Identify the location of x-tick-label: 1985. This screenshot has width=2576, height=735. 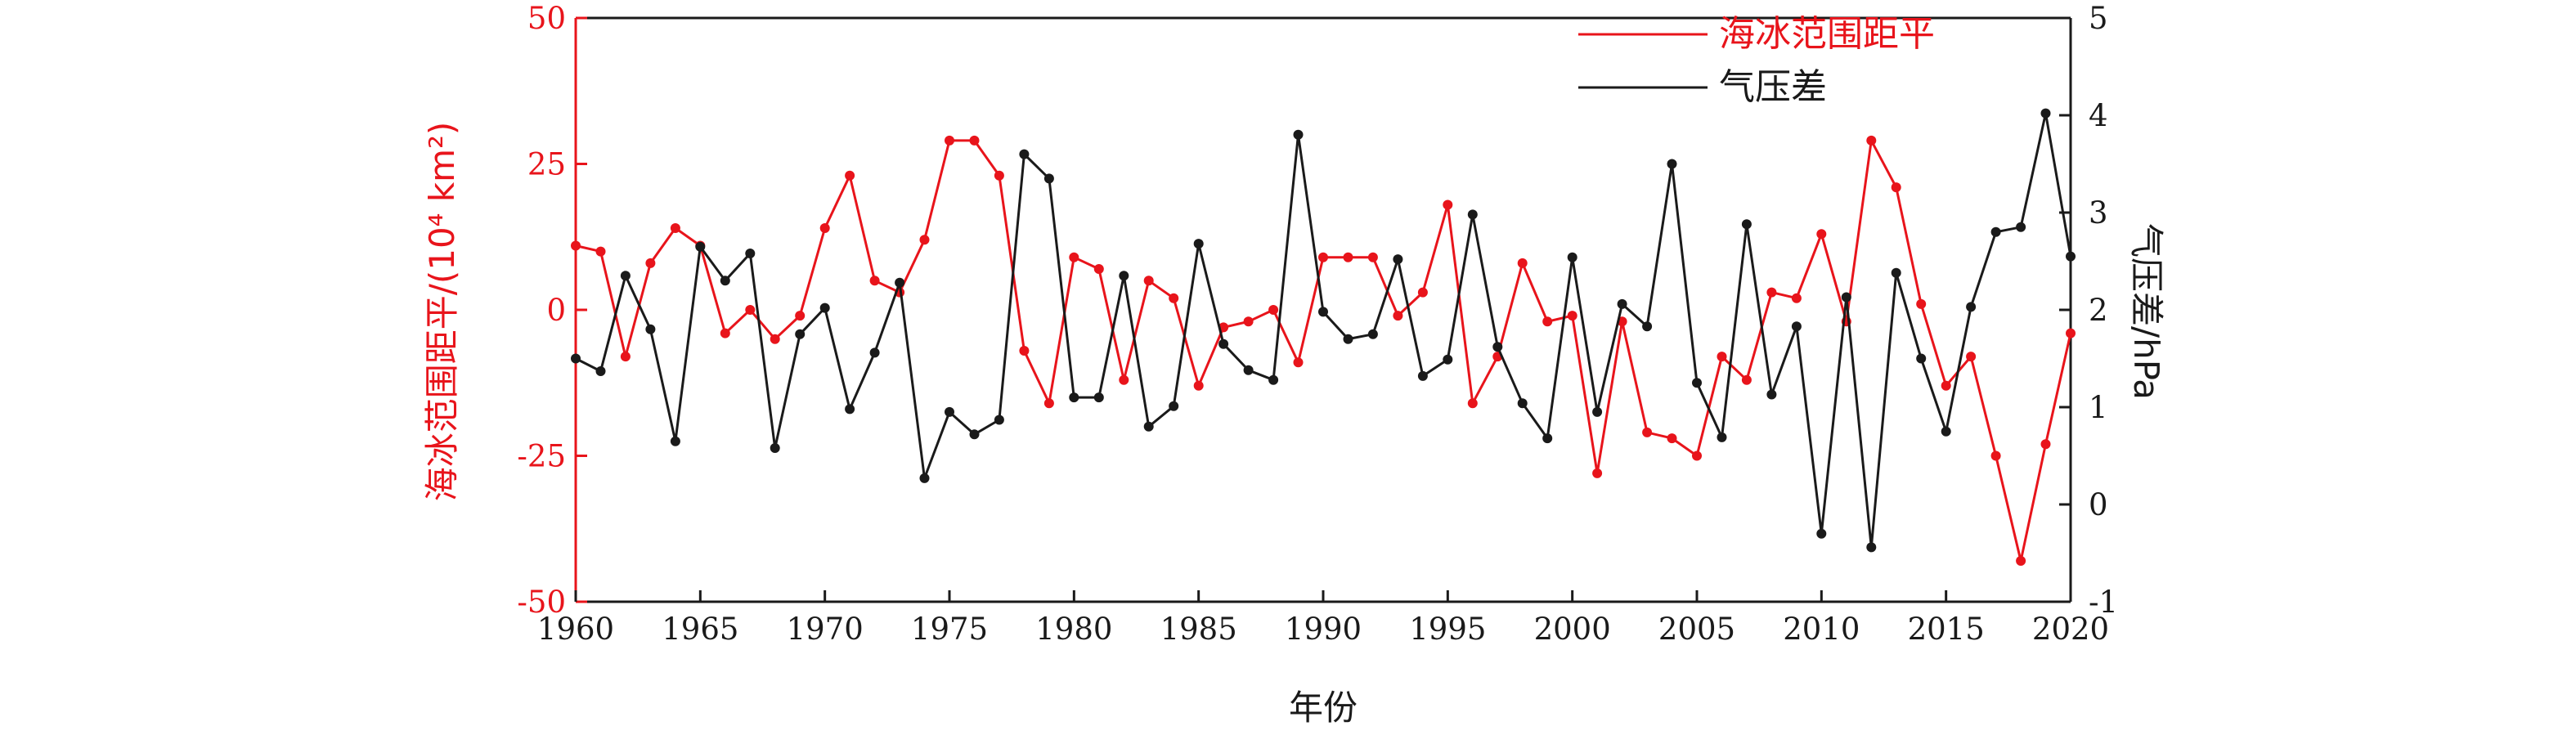
(1198, 629).